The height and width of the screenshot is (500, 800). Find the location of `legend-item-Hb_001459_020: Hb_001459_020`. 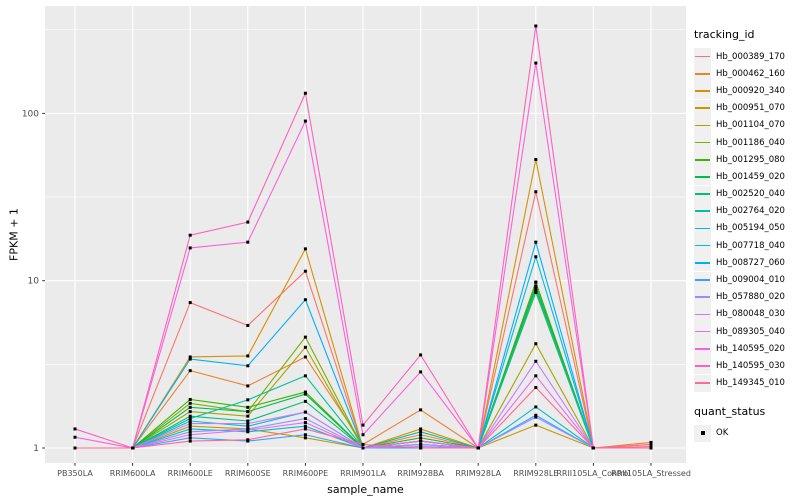

legend-item-Hb_001459_020: Hb_001459_020 is located at coordinates (746, 177).